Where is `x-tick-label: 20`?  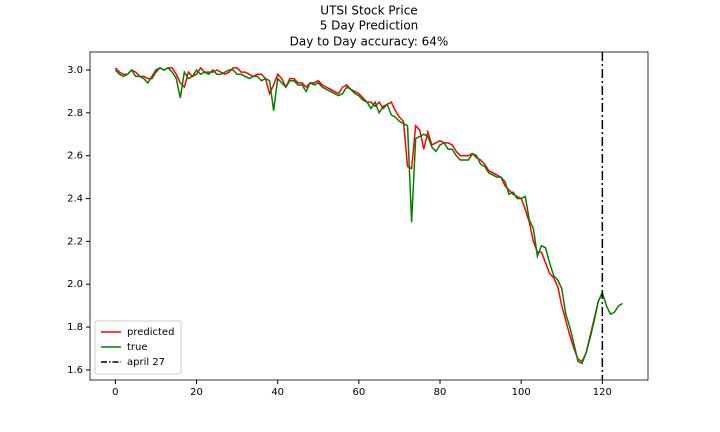
x-tick-label: 20 is located at coordinates (196, 392).